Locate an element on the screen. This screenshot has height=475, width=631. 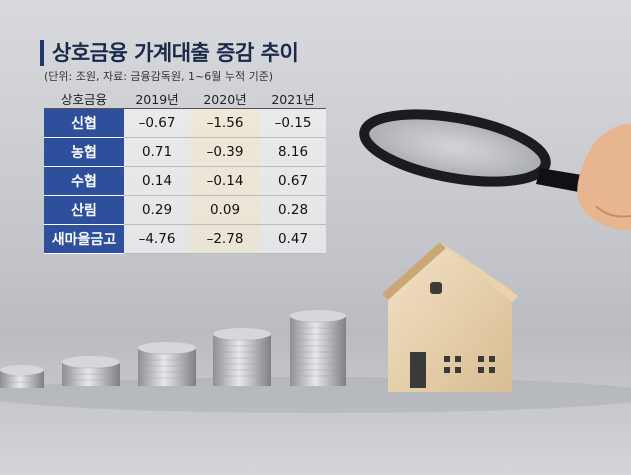
row-label: 수협 is located at coordinates (84, 181).